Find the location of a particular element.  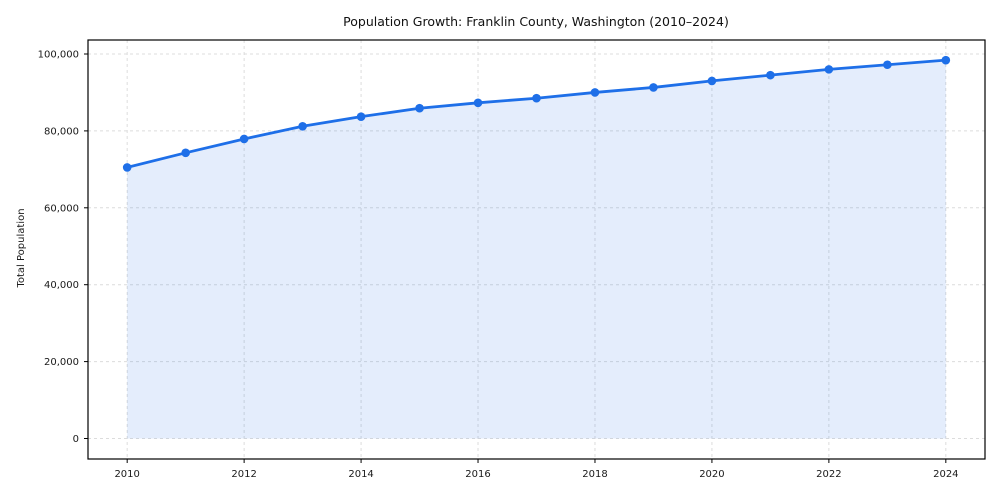

y-tick-label: 20,000 is located at coordinates (61, 362).